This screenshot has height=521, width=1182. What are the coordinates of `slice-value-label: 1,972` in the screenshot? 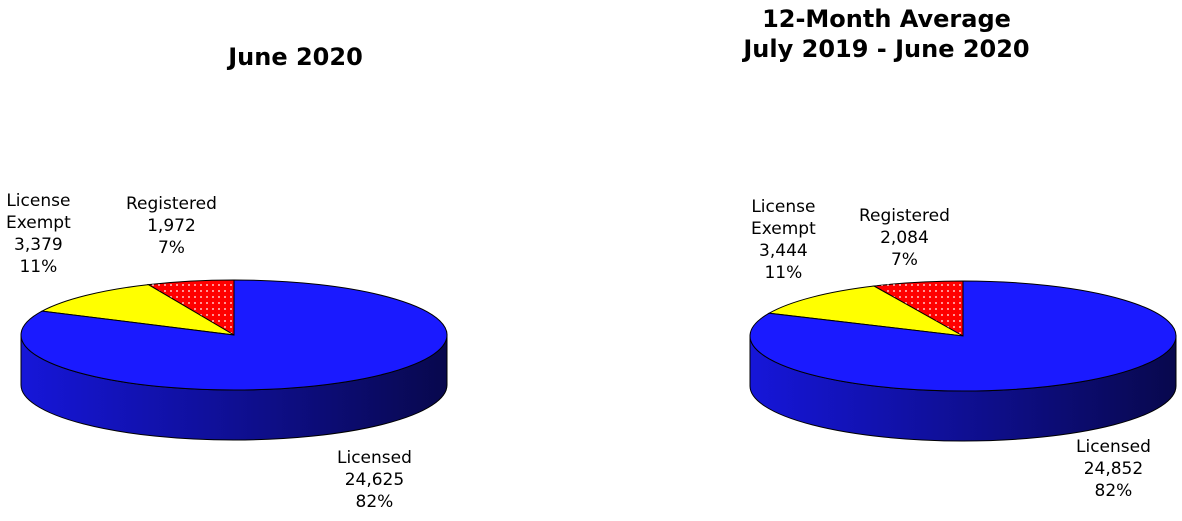 It's located at (171, 226).